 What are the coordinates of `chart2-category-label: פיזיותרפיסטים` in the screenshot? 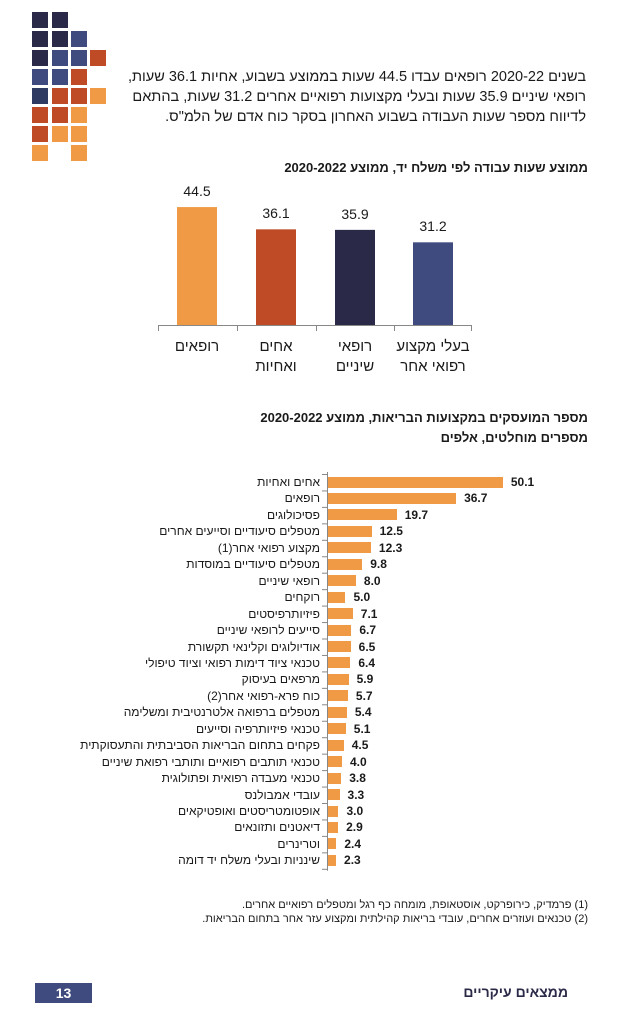 It's located at (284, 613).